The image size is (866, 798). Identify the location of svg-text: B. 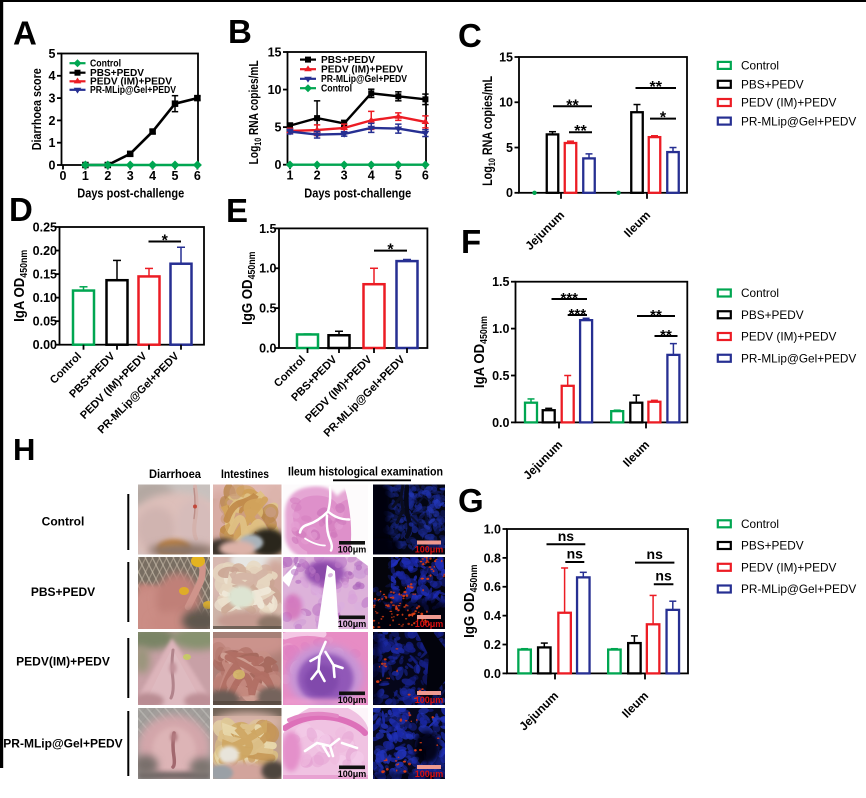
(240, 31).